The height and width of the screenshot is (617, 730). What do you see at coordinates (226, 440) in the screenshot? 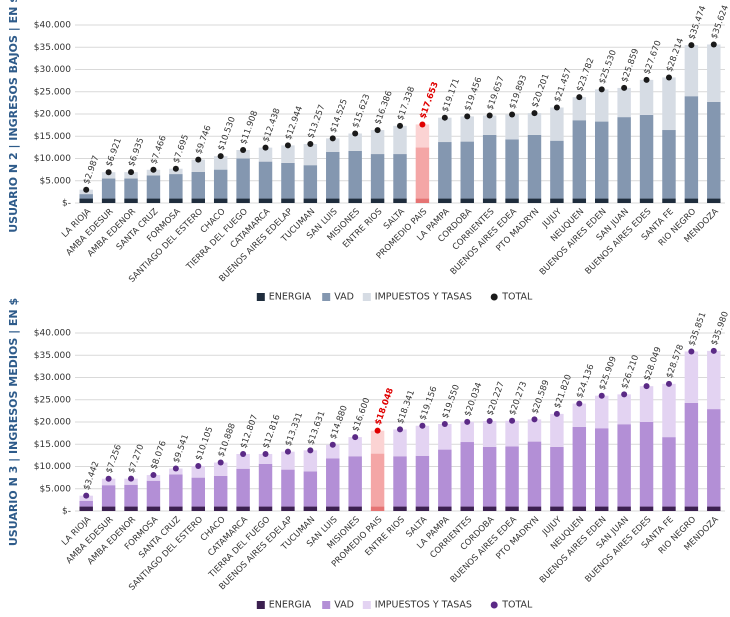
I see `total-label: $10.888` at bounding box center [226, 440].